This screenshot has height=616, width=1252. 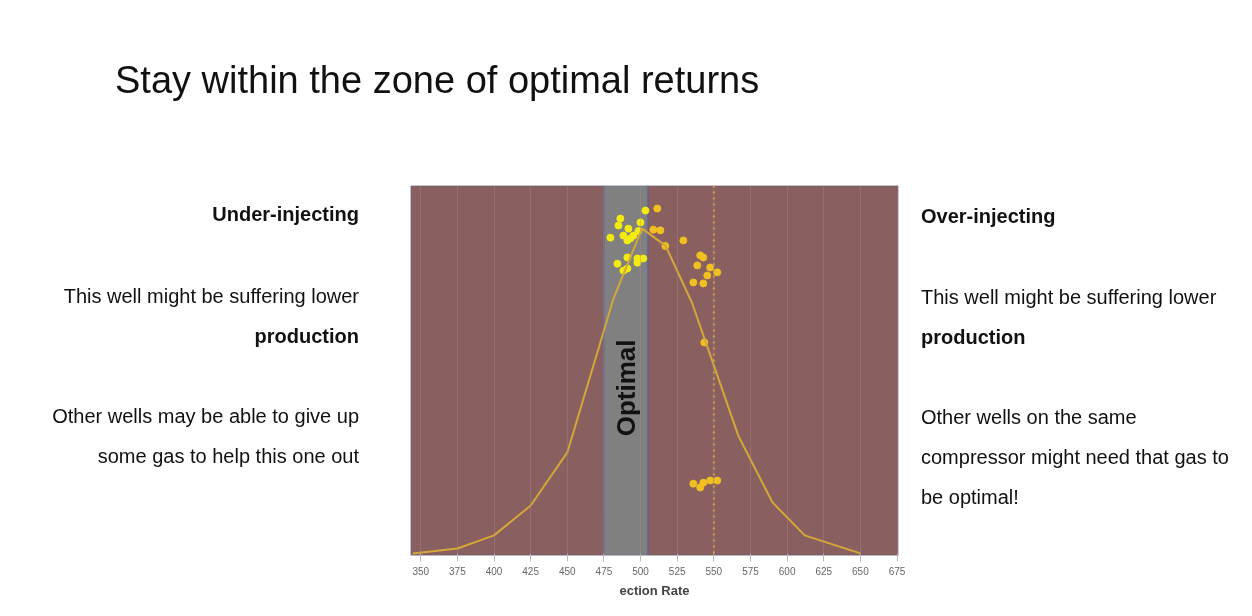 I want to click on text: be optimal!, so click(x=970, y=497).